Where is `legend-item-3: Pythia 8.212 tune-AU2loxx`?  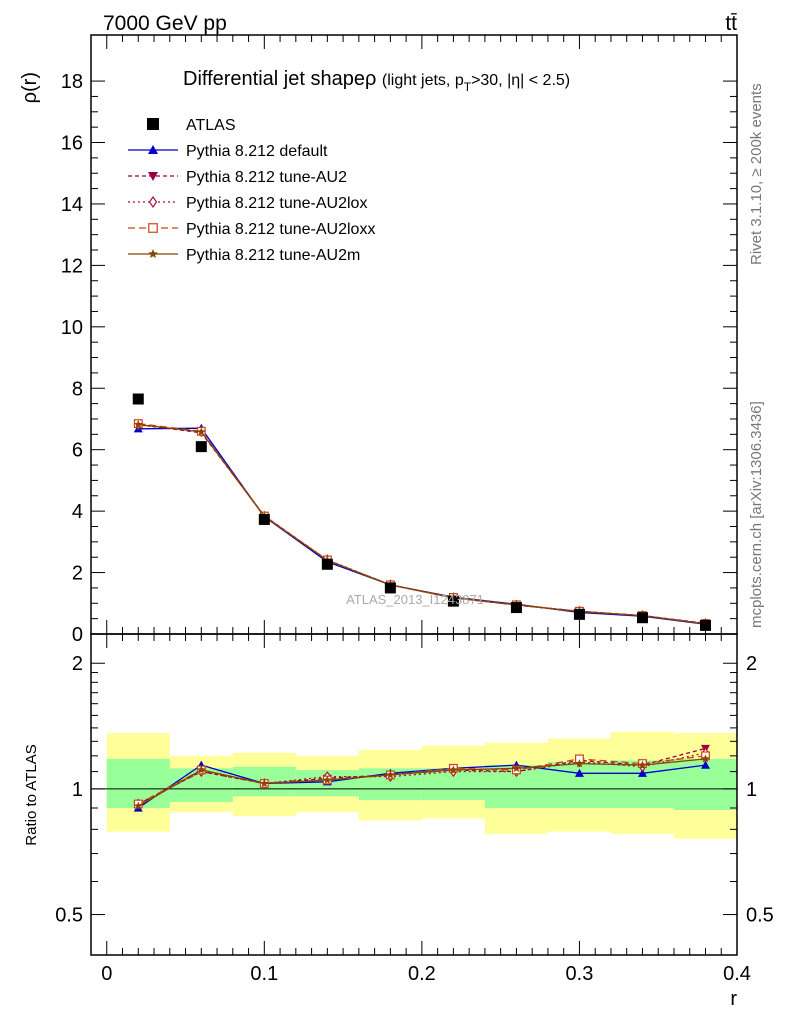 legend-item-3: Pythia 8.212 tune-AU2loxx is located at coordinates (251, 229).